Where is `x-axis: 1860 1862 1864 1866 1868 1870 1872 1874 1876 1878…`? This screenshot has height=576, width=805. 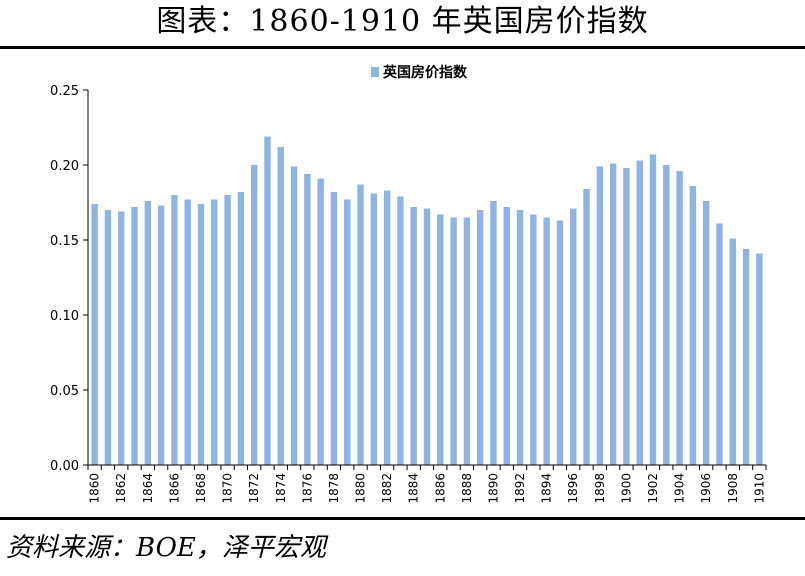
x-axis: 1860 1862 1864 1866 1868 1870 1872 1874 1876 1878… is located at coordinates (427, 484).